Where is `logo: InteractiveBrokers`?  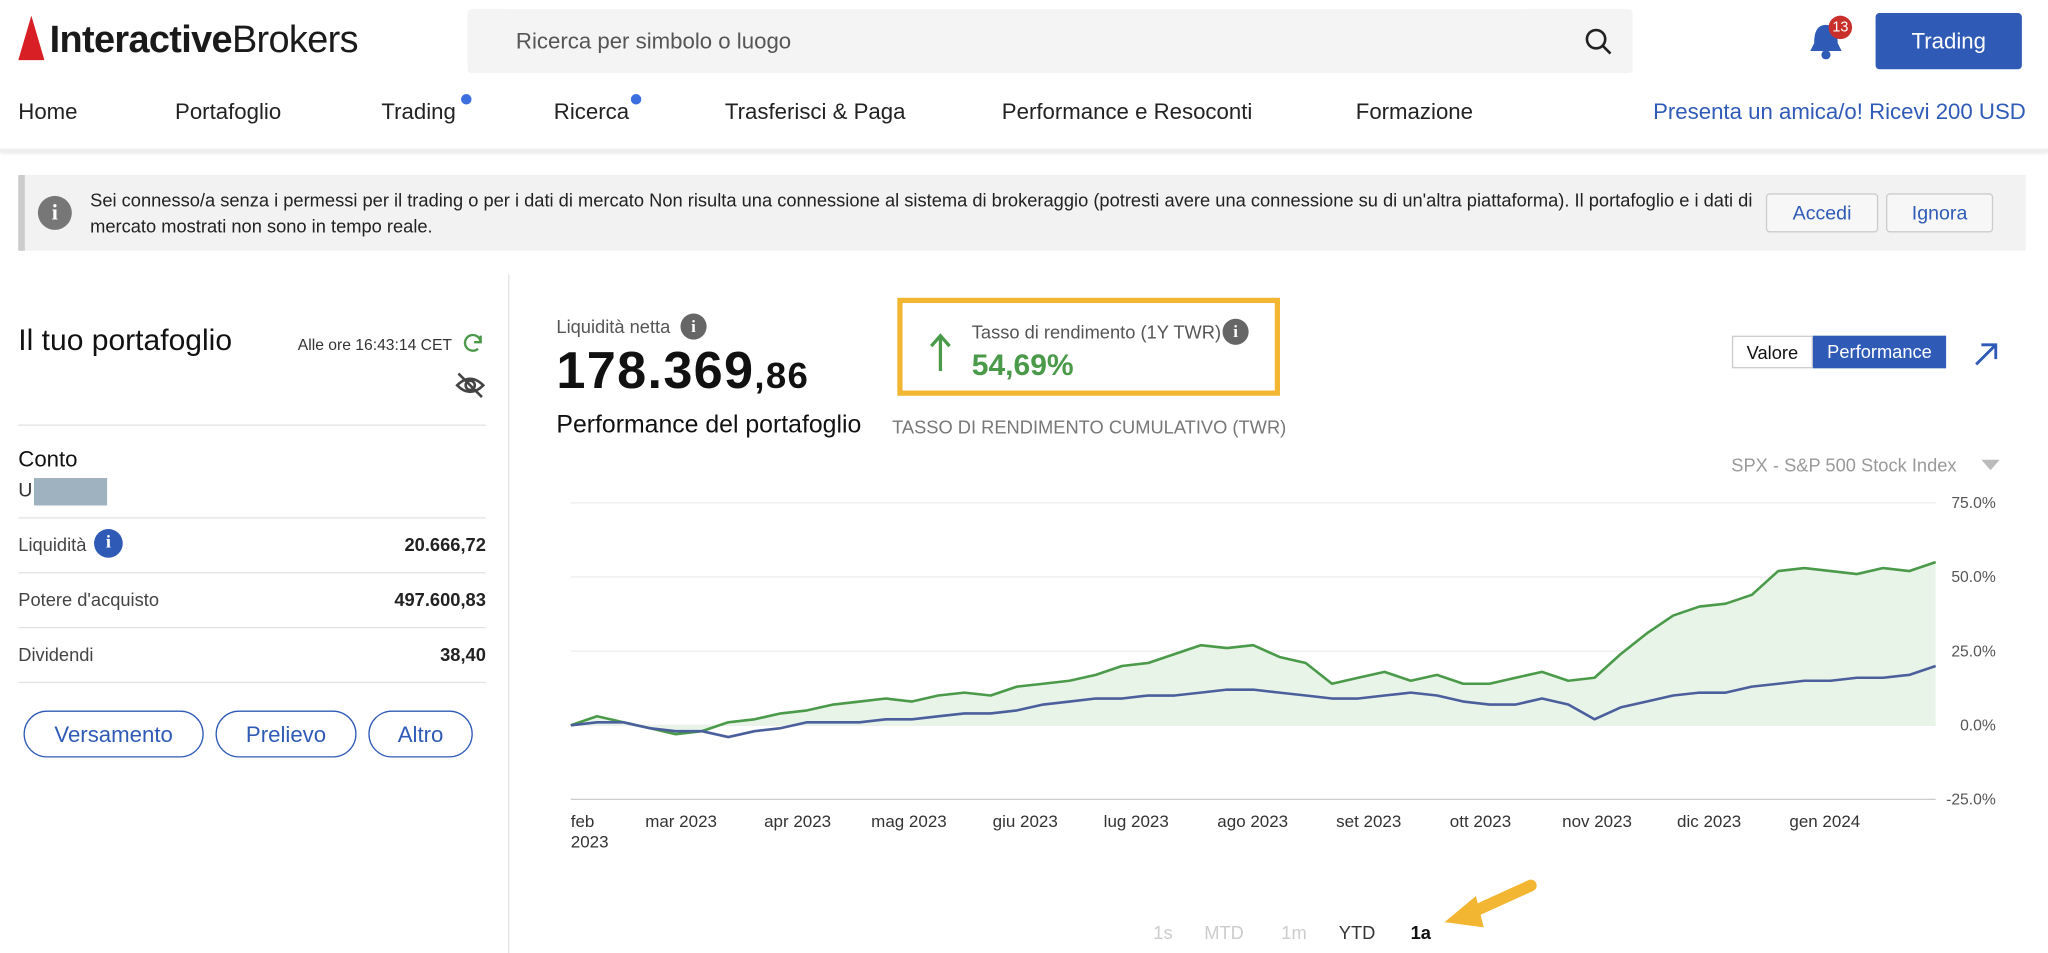 logo: InteractiveBrokers is located at coordinates (188, 39).